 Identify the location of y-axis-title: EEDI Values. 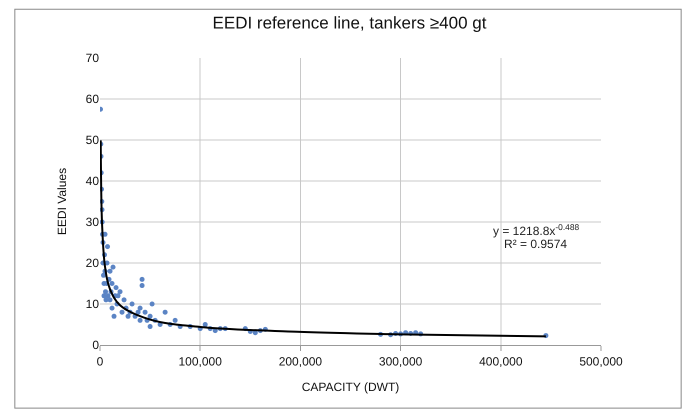
(62, 202).